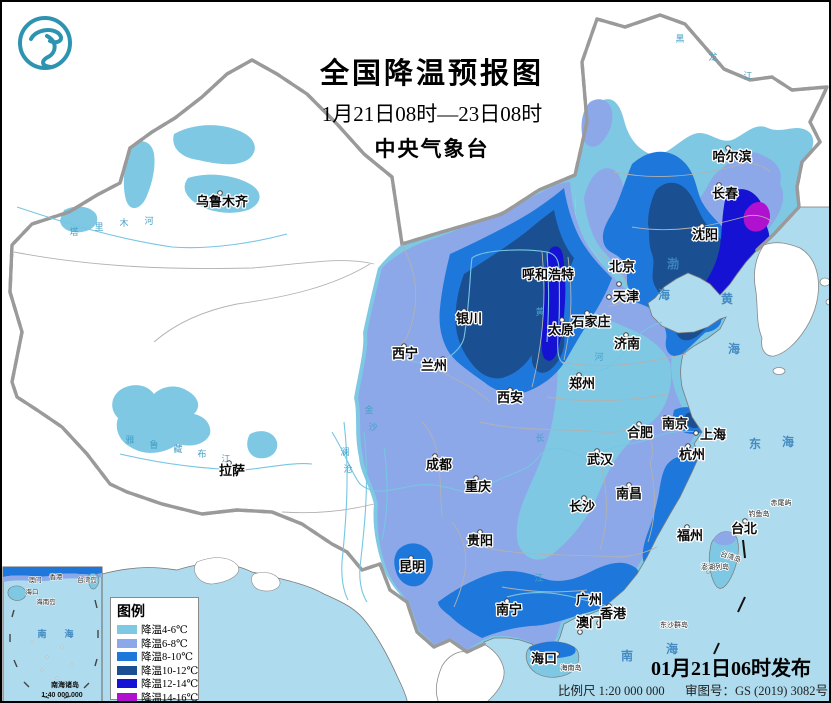  I want to click on sea-name-label: 东, so click(755, 443).